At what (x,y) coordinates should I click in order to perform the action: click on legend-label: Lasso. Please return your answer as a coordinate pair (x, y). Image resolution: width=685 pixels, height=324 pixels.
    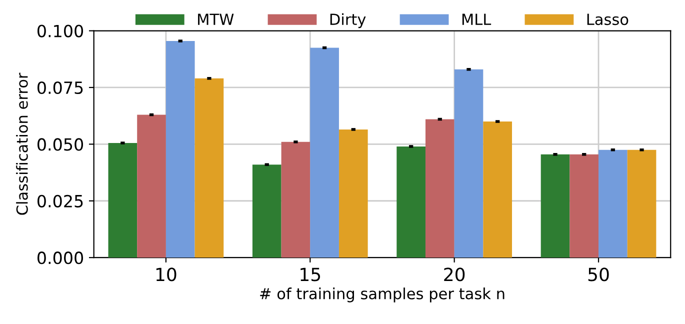
    Looking at the image, I should click on (607, 20).